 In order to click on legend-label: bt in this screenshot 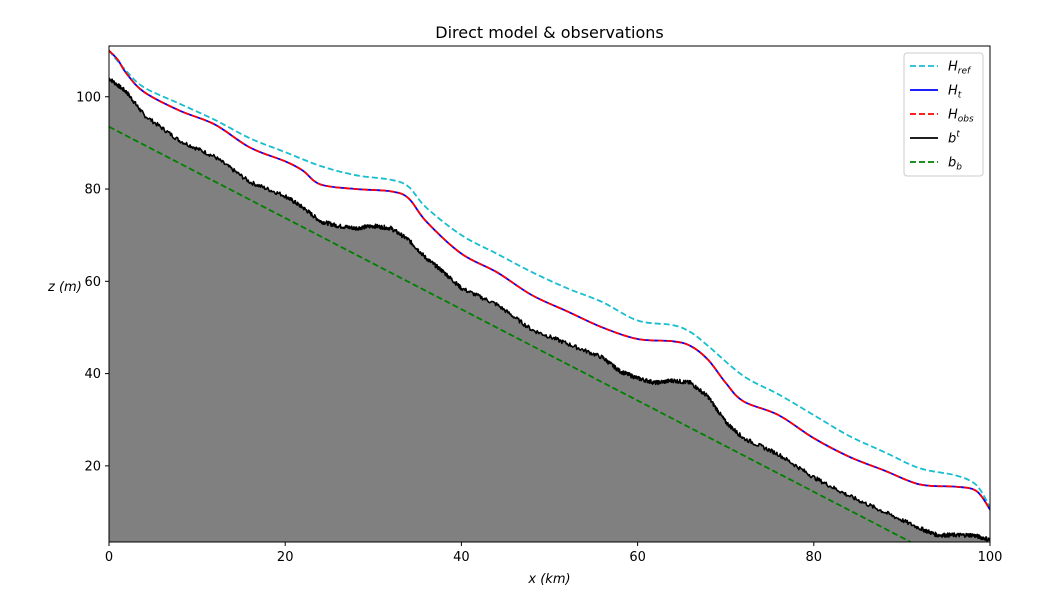, I will do `click(954, 138)`.